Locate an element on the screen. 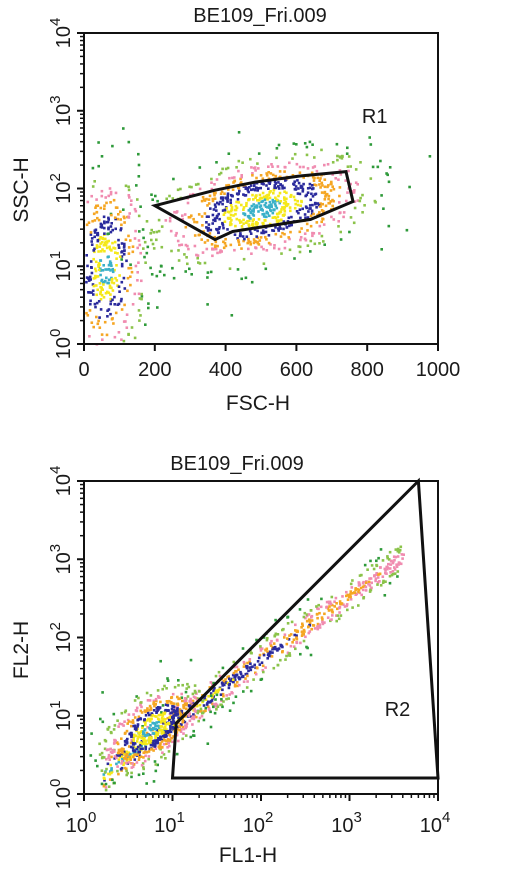 This screenshot has width=509, height=879. y-tick-label: 100 is located at coordinates (61, 344).